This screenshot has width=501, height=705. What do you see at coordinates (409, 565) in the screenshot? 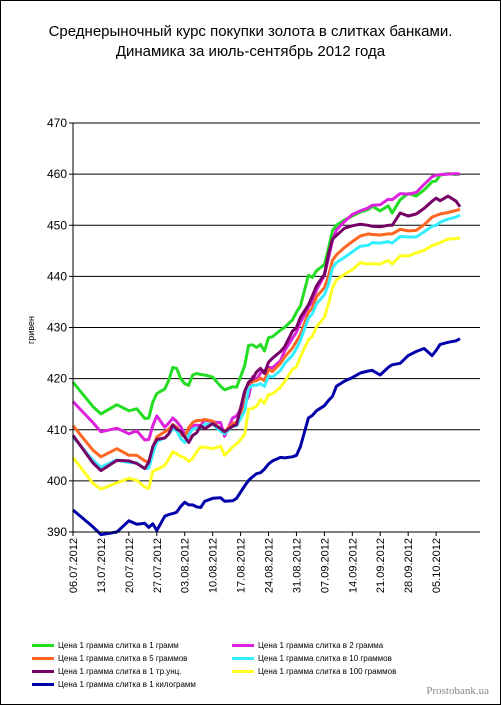
I see `x-tick-label: 28.09.2012` at bounding box center [409, 565].